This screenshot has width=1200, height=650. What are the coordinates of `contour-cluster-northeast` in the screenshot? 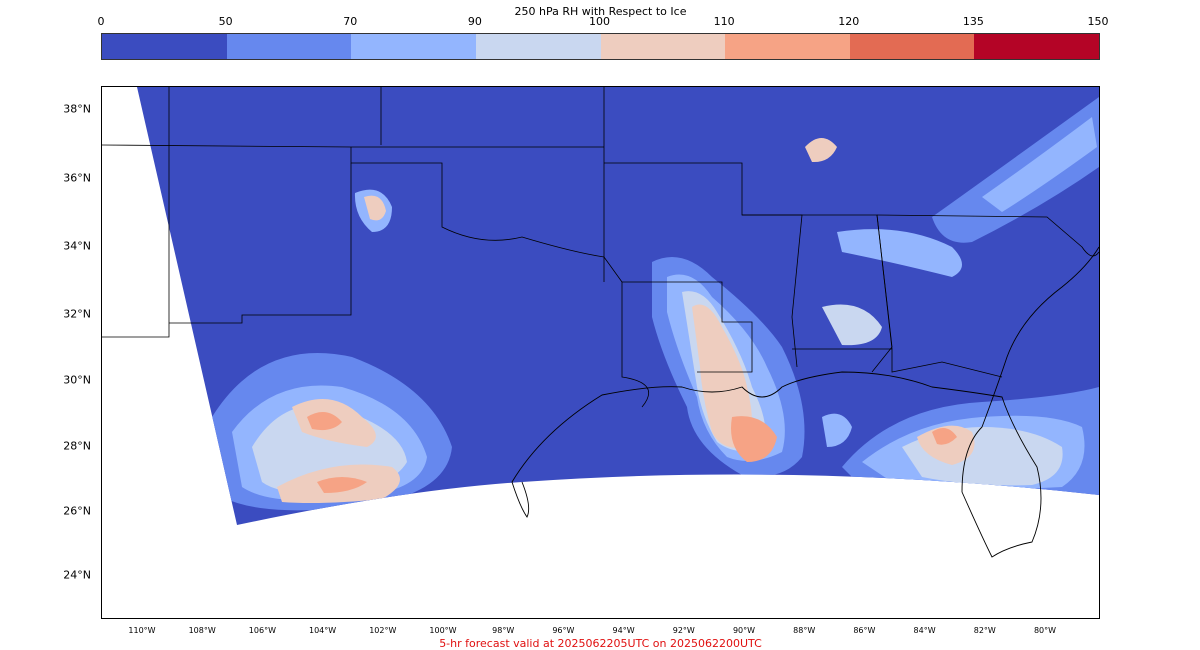 It's located at (952, 221).